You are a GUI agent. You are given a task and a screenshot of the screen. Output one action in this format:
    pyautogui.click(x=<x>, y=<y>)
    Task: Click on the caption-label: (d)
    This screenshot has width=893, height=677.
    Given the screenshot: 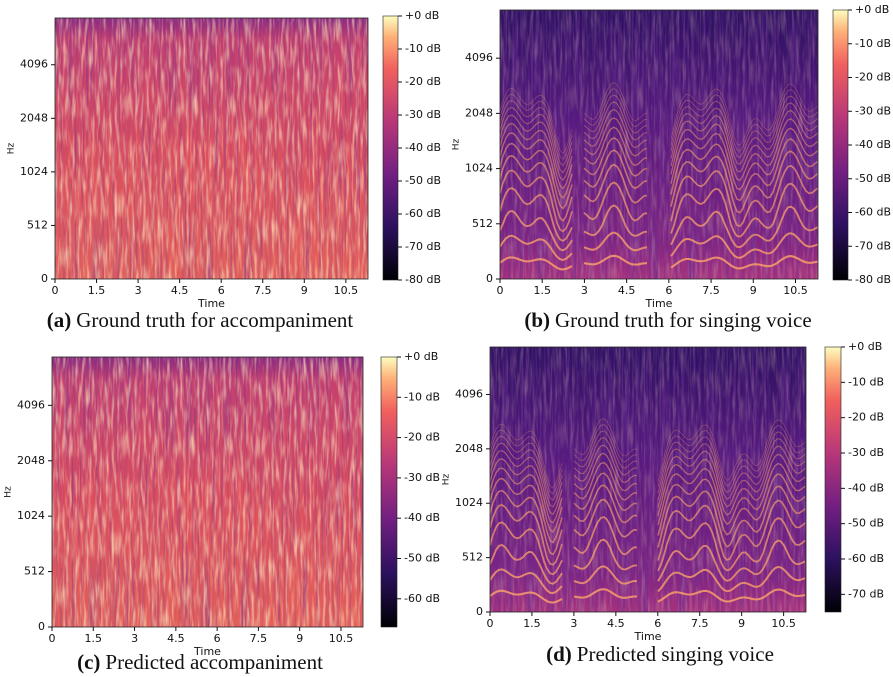 What is the action you would take?
    pyautogui.click(x=559, y=654)
    